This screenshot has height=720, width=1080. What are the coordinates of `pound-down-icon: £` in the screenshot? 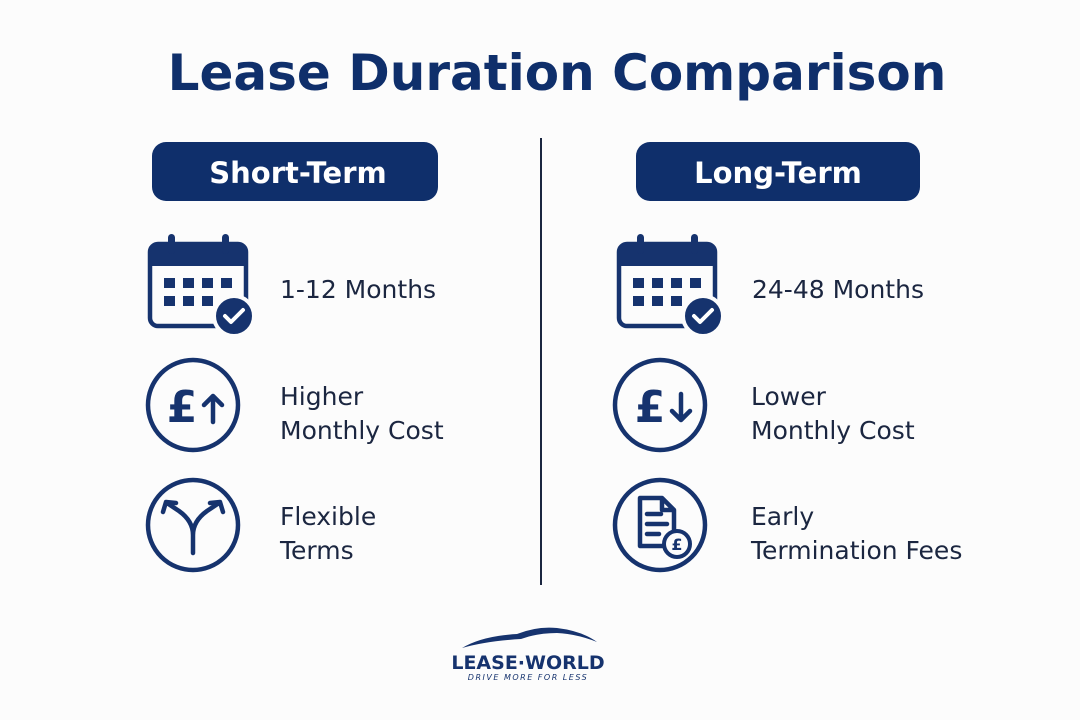 It's located at (660, 405).